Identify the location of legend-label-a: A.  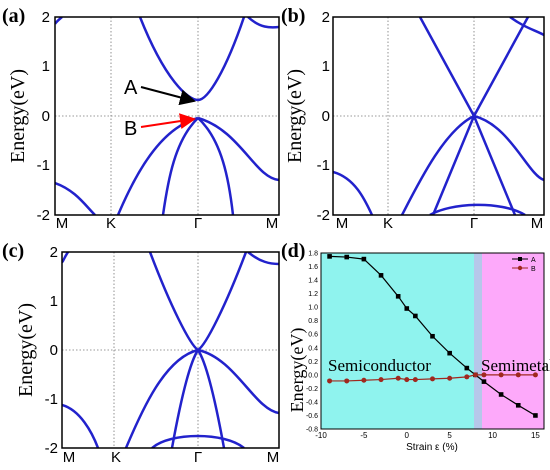
(533, 260).